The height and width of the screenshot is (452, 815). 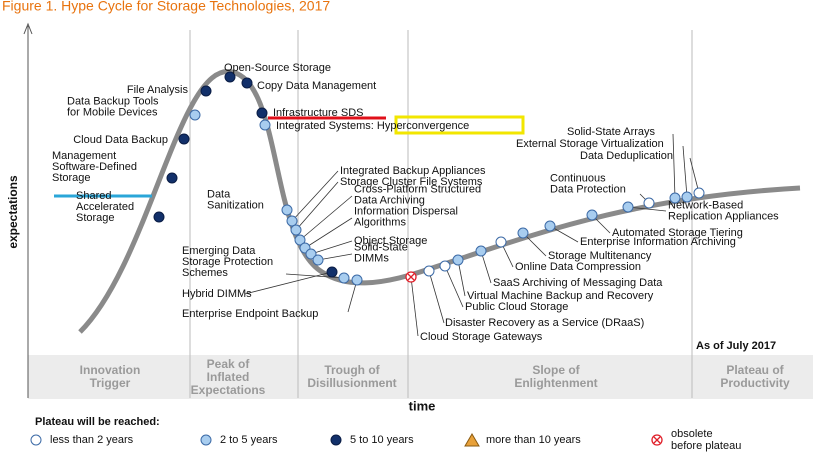 What do you see at coordinates (110, 383) in the screenshot?
I see `phase-label: Trigger` at bounding box center [110, 383].